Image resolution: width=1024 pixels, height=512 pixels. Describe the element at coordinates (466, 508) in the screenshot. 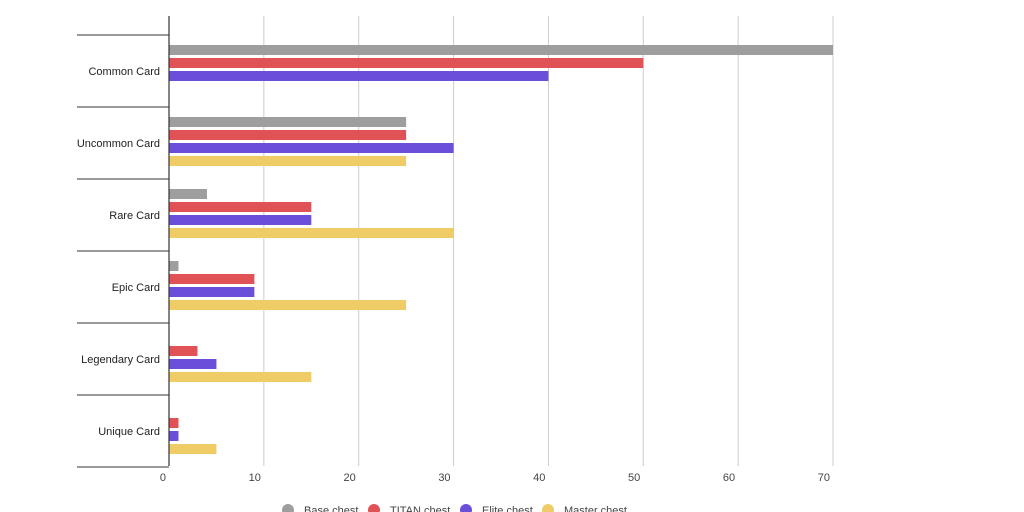

I see `legend-marker-elite-chest` at that location.